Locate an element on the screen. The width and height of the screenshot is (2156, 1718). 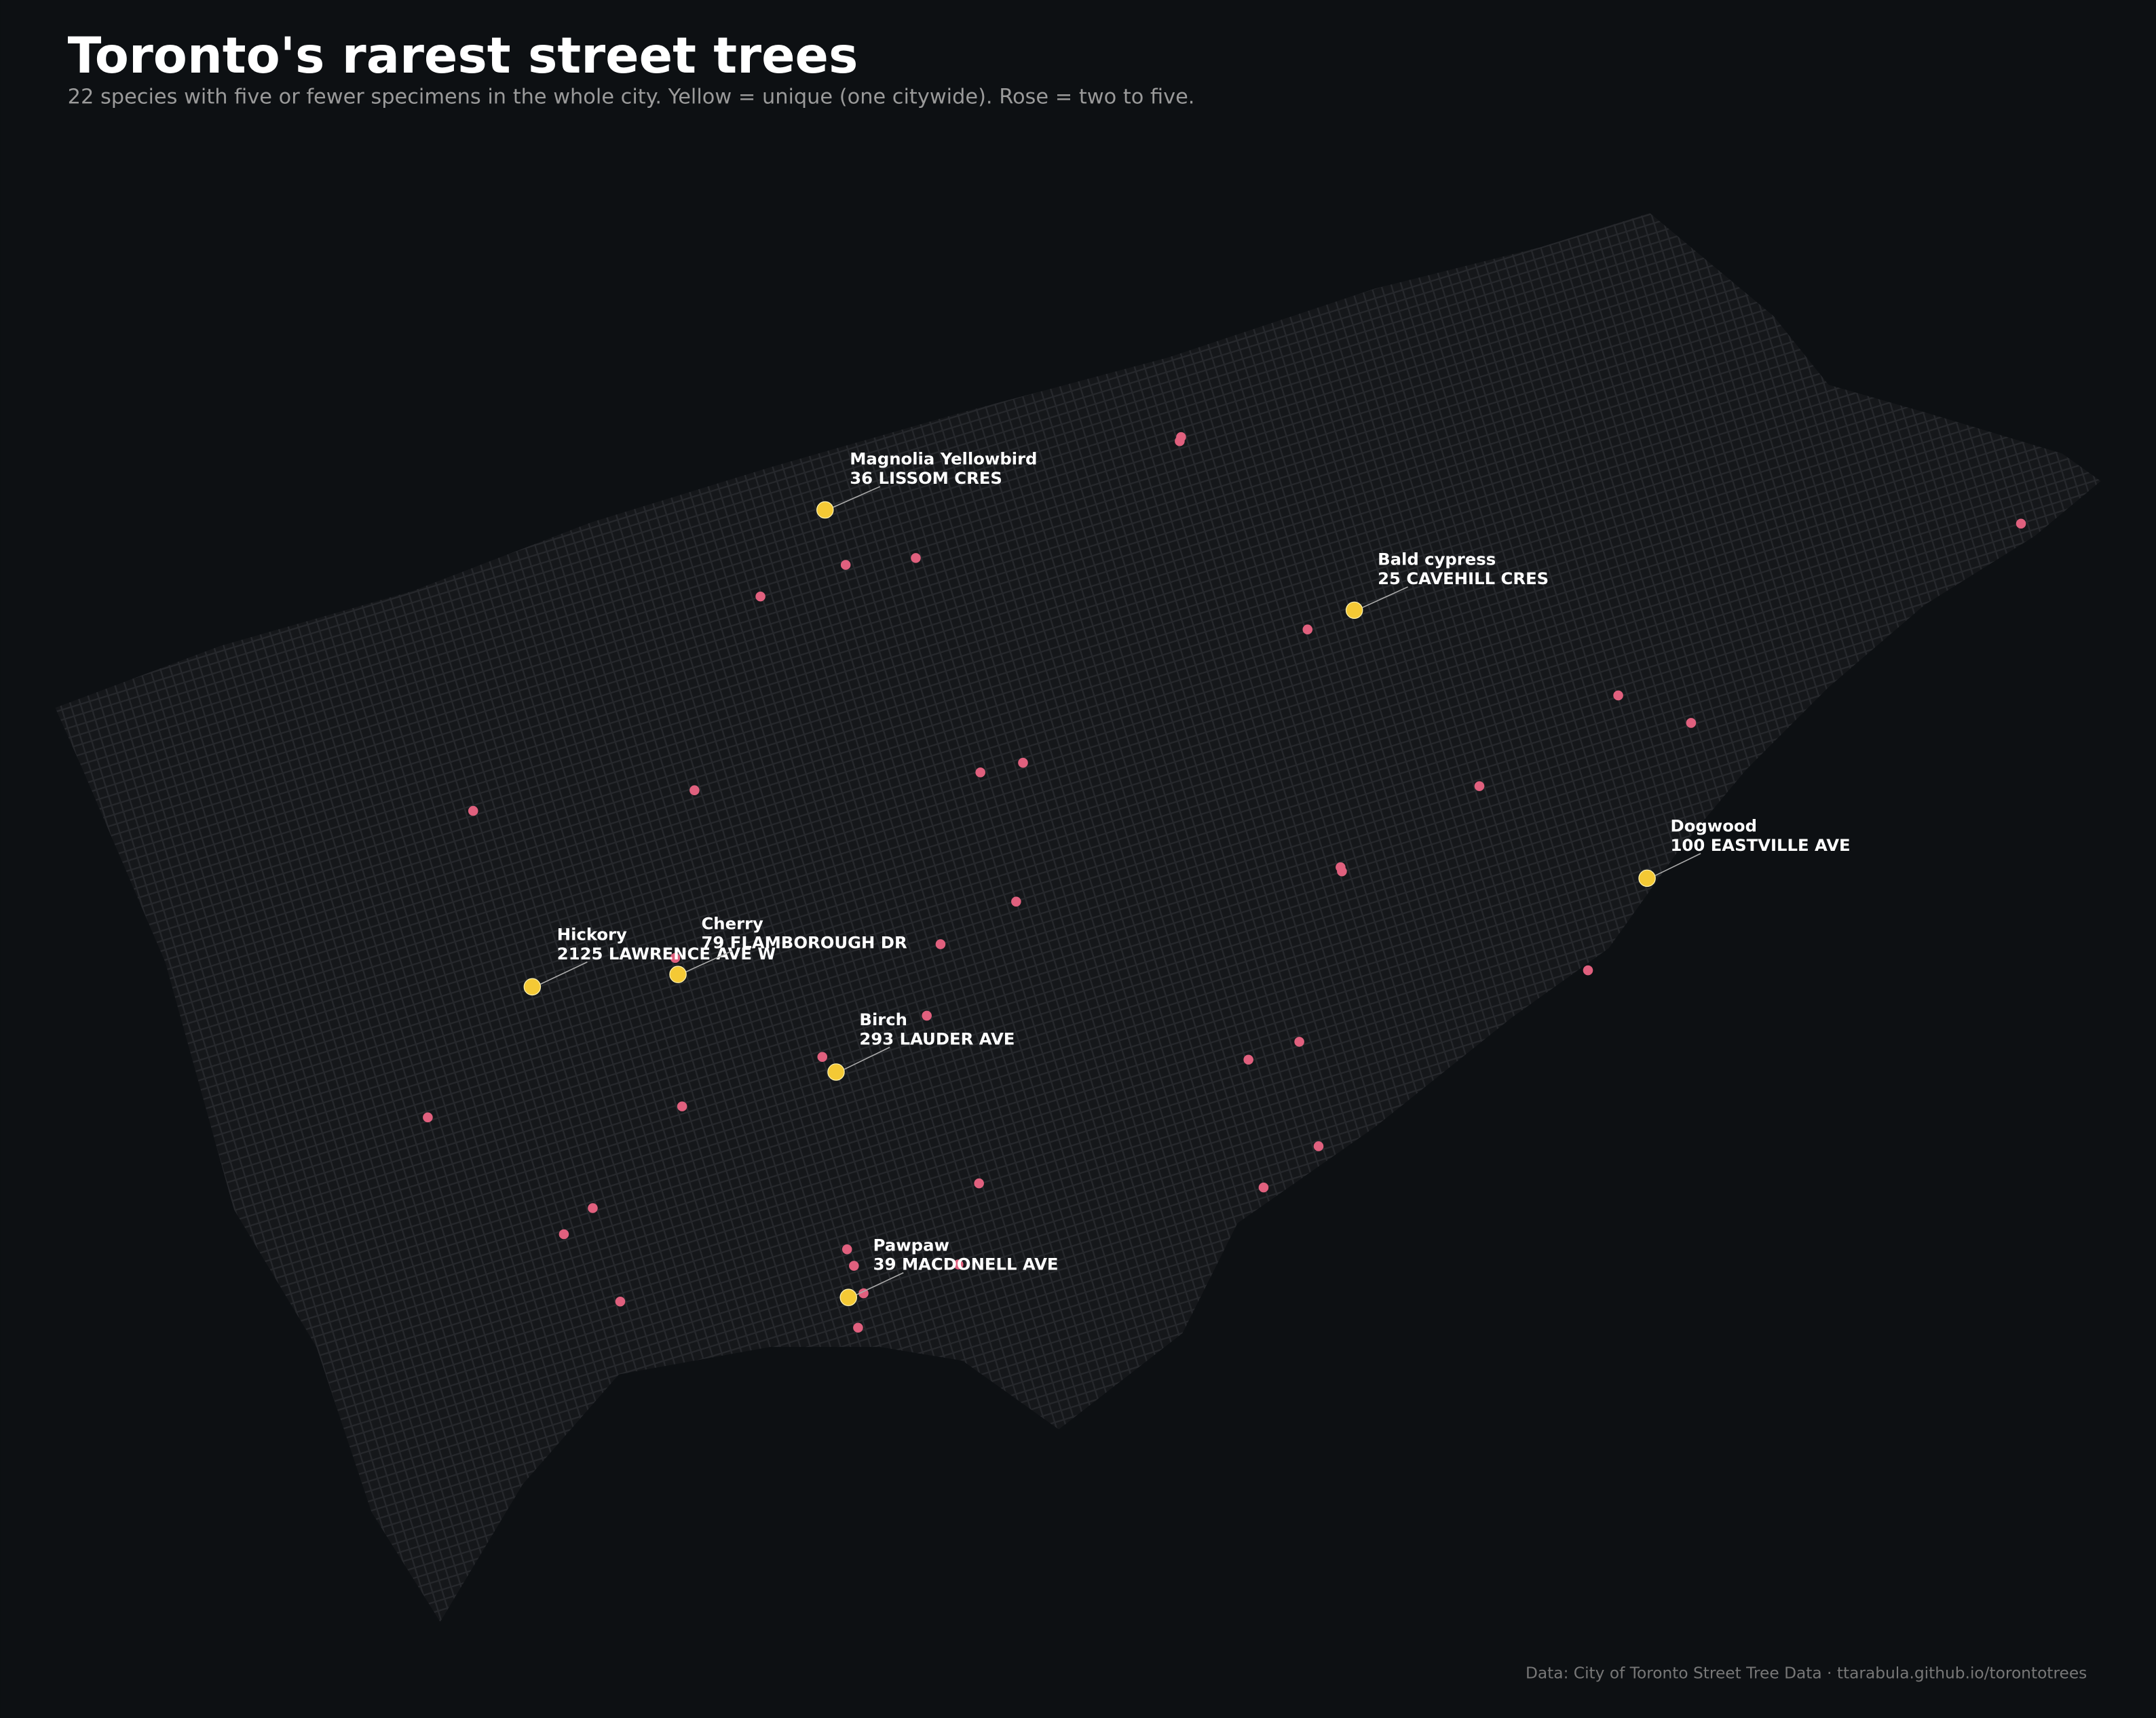
tree-address: 2125 LAWRENCE AVE W is located at coordinates (666, 954).